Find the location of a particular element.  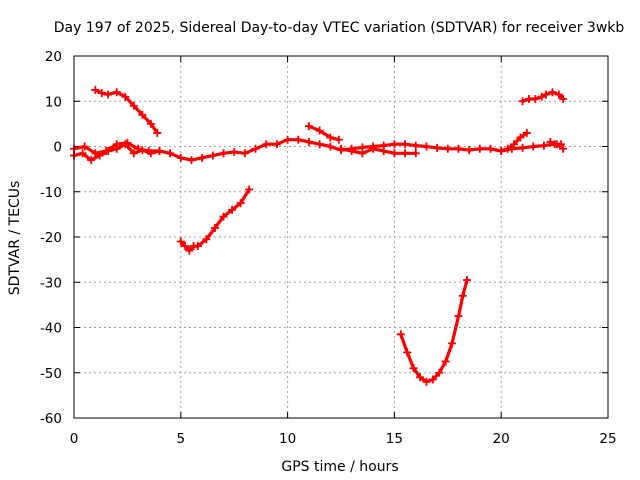

x-tick-label: 10 is located at coordinates (287, 439).